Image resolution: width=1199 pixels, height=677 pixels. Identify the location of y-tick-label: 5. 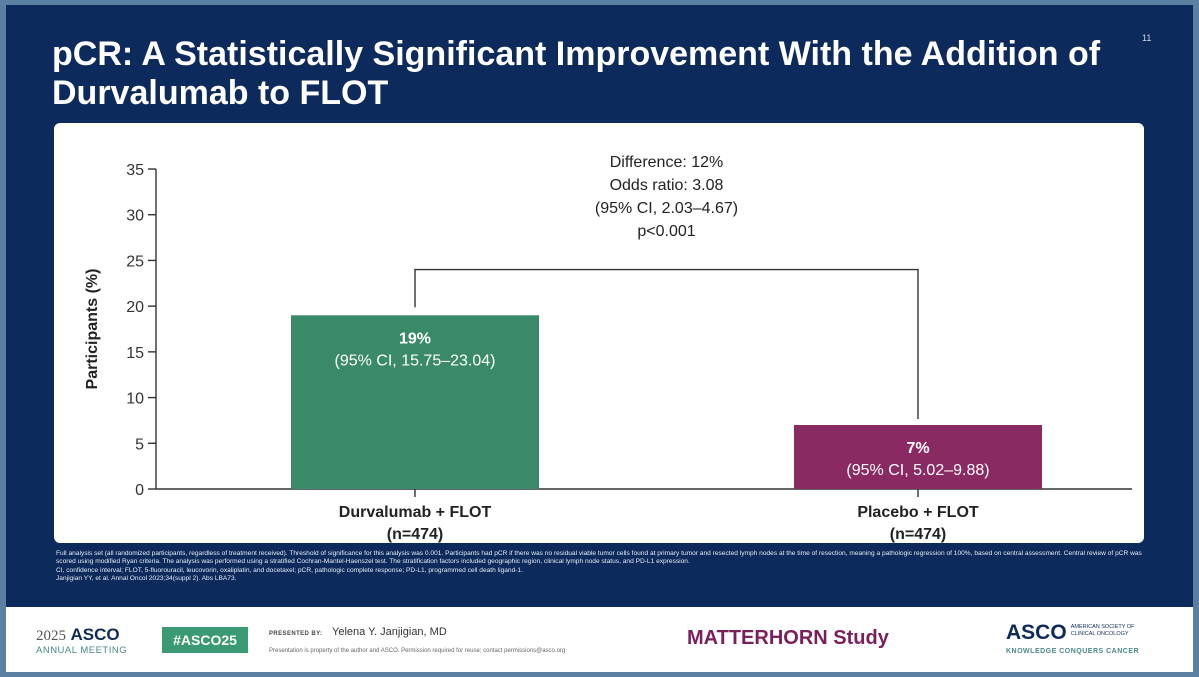
(139, 444).